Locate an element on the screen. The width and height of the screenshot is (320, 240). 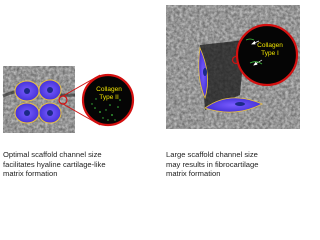
caption-line: facilitates hyaline cartilage-like is located at coordinates (54, 164).